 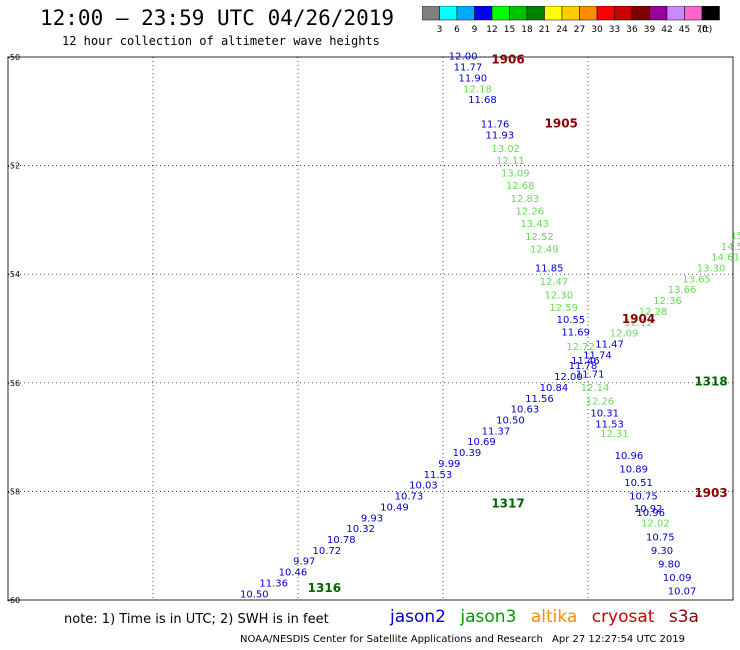 What do you see at coordinates (304, 562) in the screenshot?
I see `wave-height-value: 9.97` at bounding box center [304, 562].